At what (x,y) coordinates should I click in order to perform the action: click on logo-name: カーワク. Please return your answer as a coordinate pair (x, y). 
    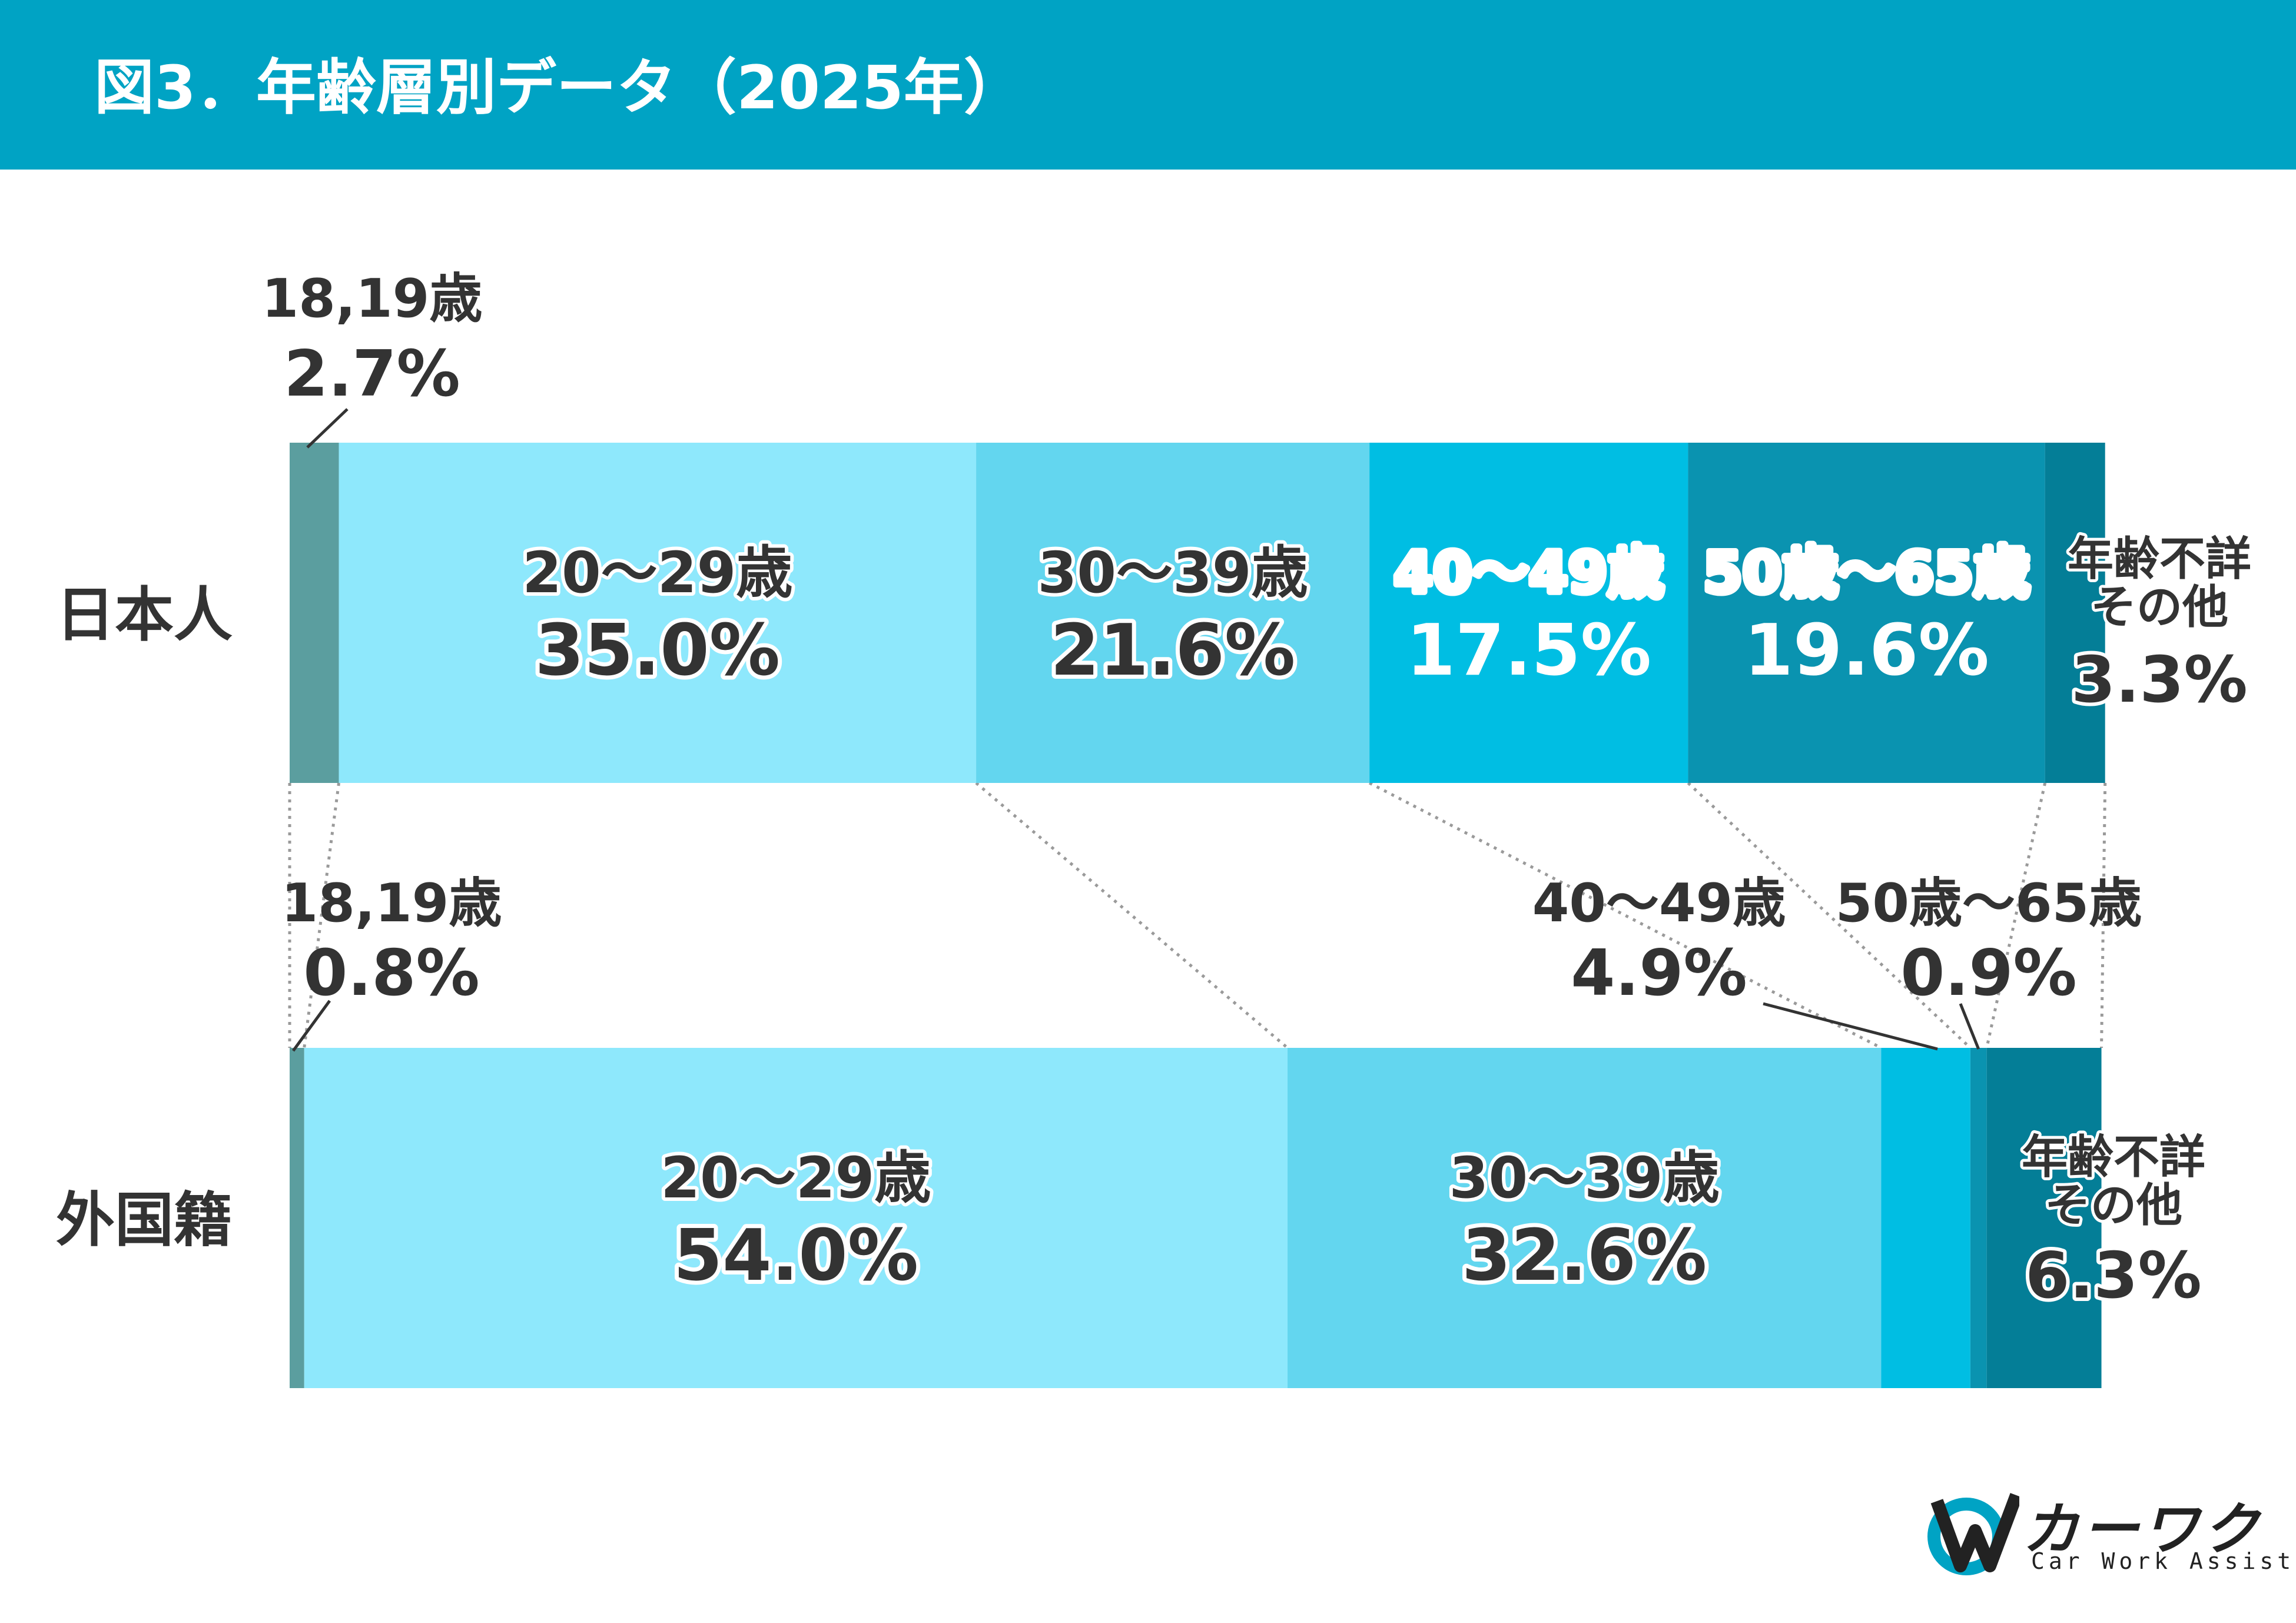
    Looking at the image, I should click on (2142, 1529).